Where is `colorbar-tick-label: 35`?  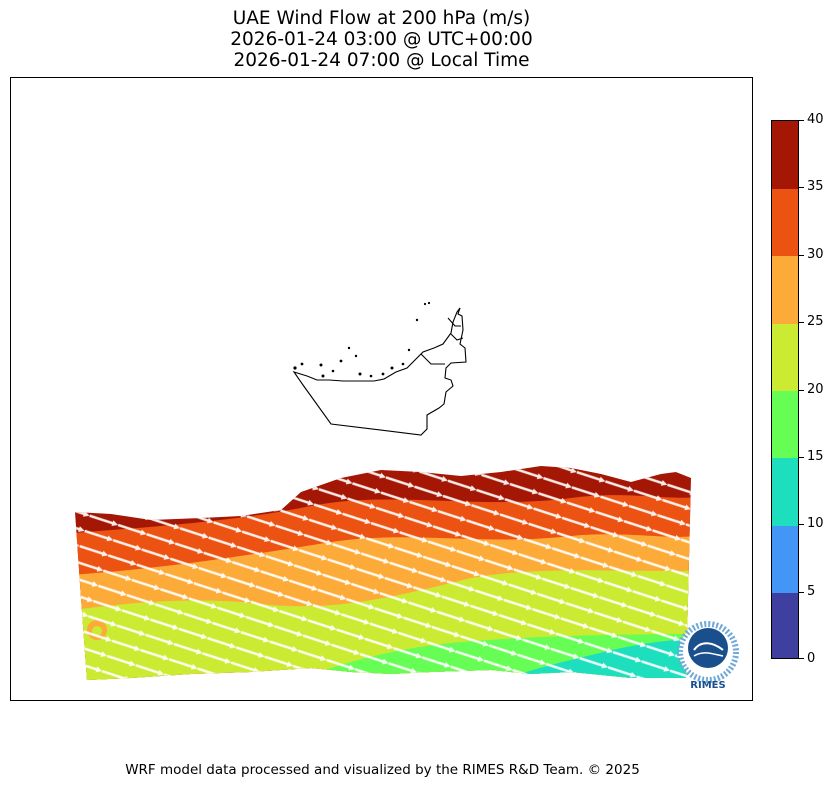
colorbar-tick-label: 35 is located at coordinates (815, 187).